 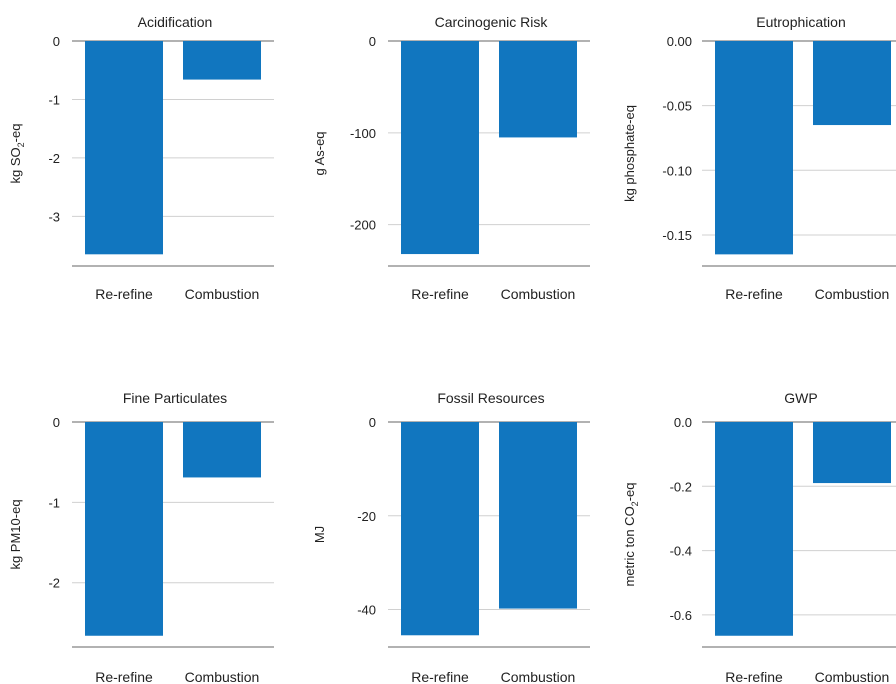 What do you see at coordinates (677, 235) in the screenshot?
I see `y-tick-label: -0.15` at bounding box center [677, 235].